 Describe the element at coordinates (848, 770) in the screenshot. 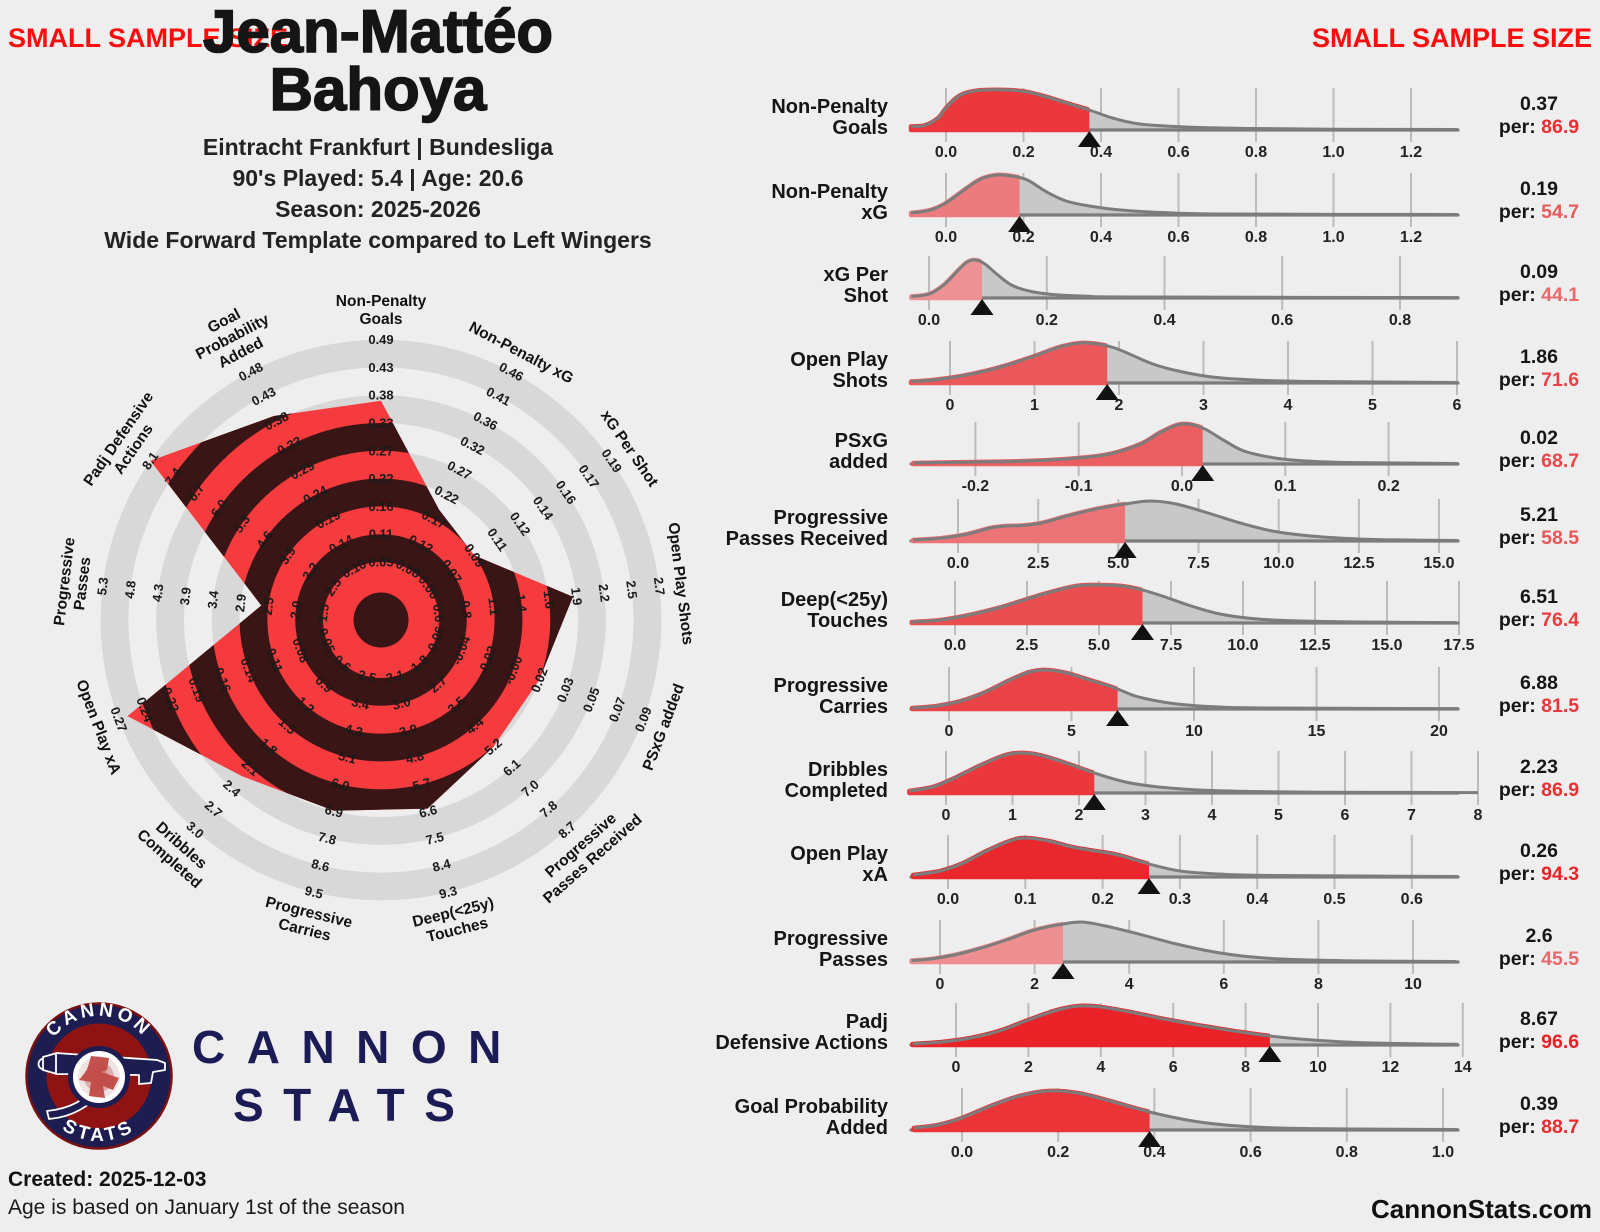

I see `svg-text: Dribbles` at that location.